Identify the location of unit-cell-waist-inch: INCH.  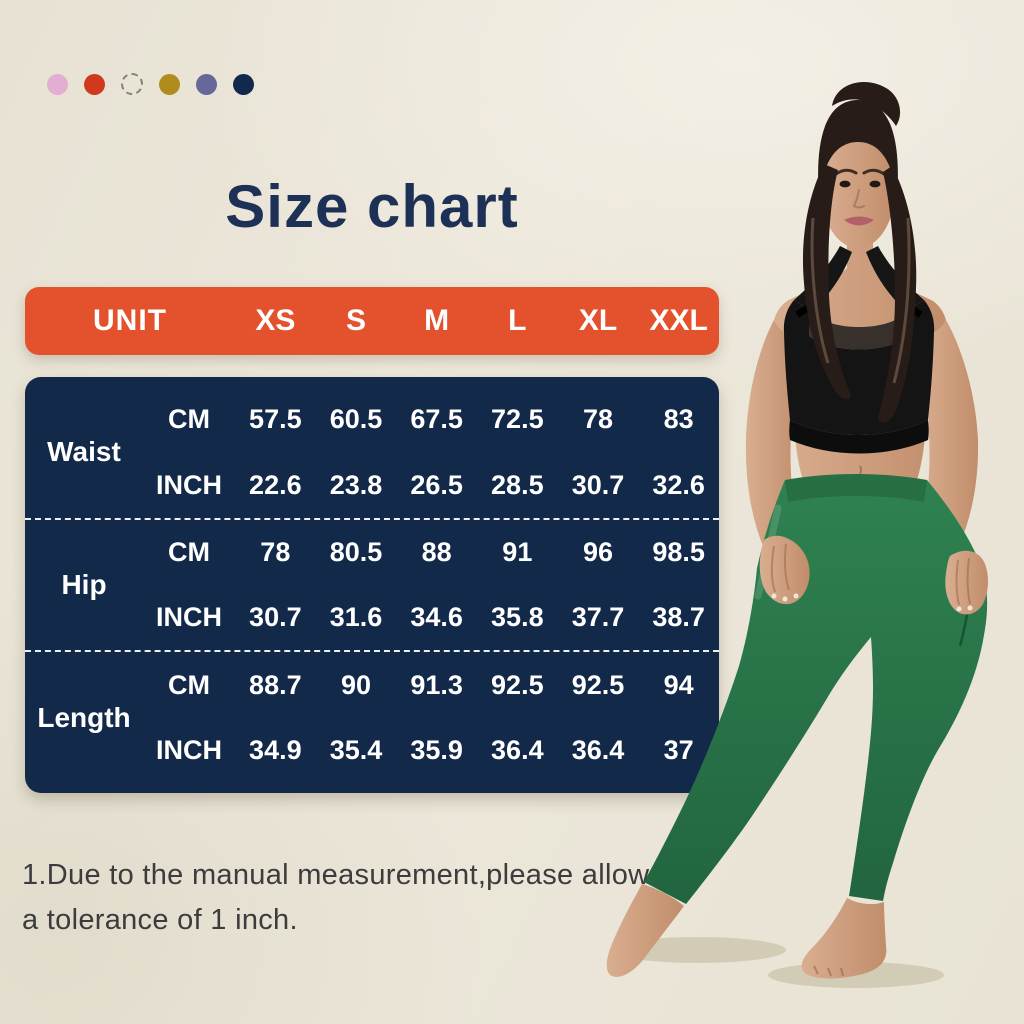
(189, 484).